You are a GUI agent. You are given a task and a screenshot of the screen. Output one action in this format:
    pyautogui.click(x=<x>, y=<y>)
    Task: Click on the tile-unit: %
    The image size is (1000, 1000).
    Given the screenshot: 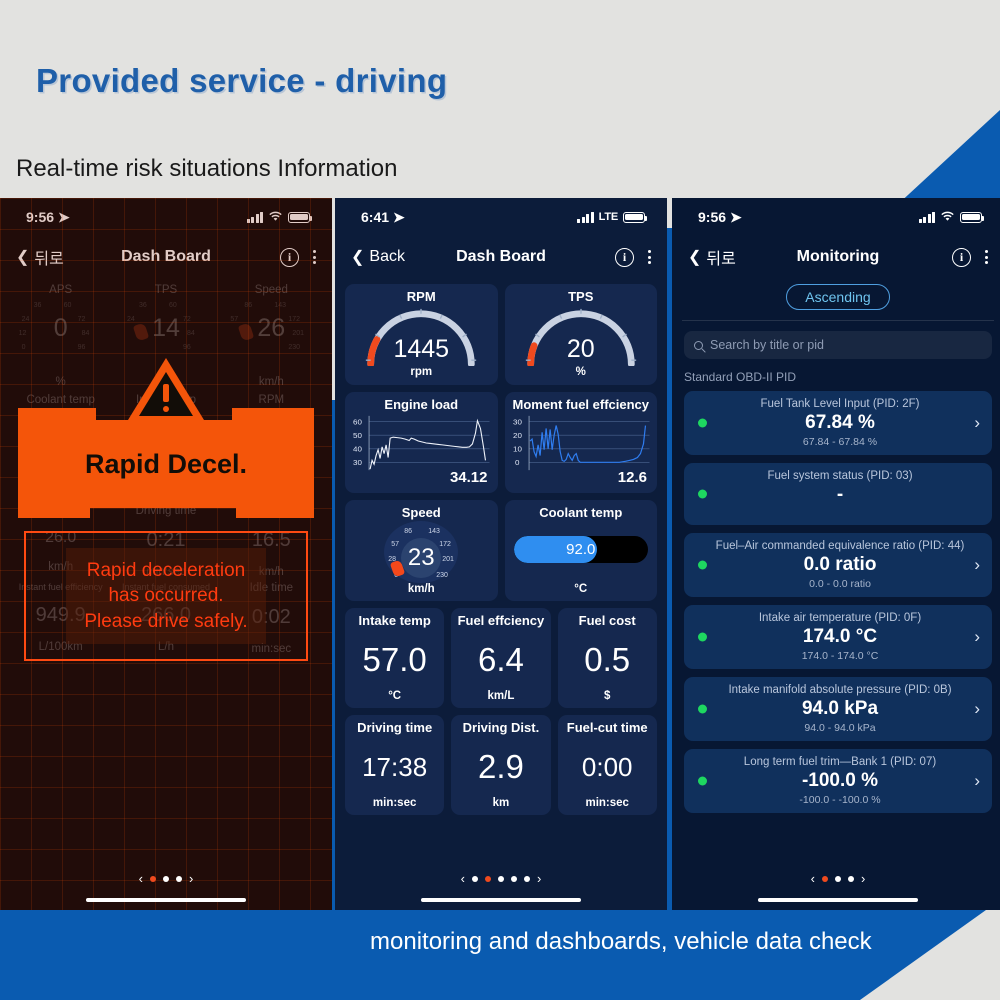 What is the action you would take?
    pyautogui.click(x=60, y=382)
    